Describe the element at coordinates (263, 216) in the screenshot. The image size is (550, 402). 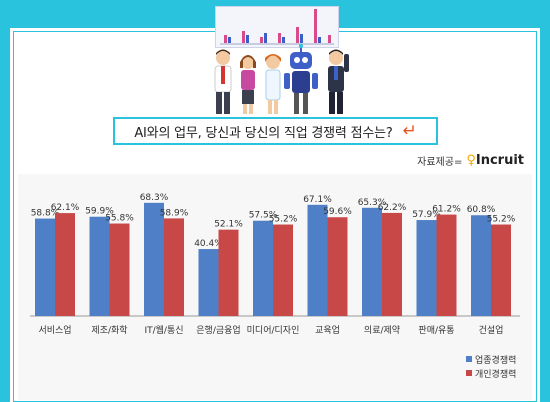
I see `value-label-job-4: 57.5%` at that location.